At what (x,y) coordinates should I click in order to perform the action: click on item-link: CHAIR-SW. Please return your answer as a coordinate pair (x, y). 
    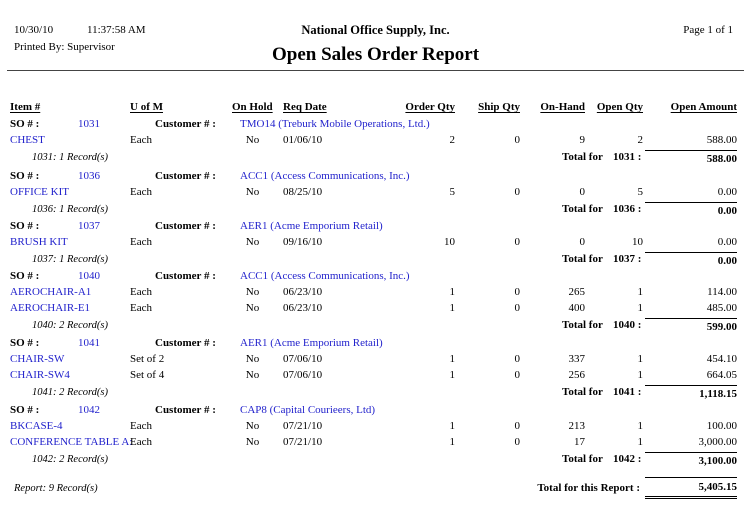
    Looking at the image, I should click on (37, 359).